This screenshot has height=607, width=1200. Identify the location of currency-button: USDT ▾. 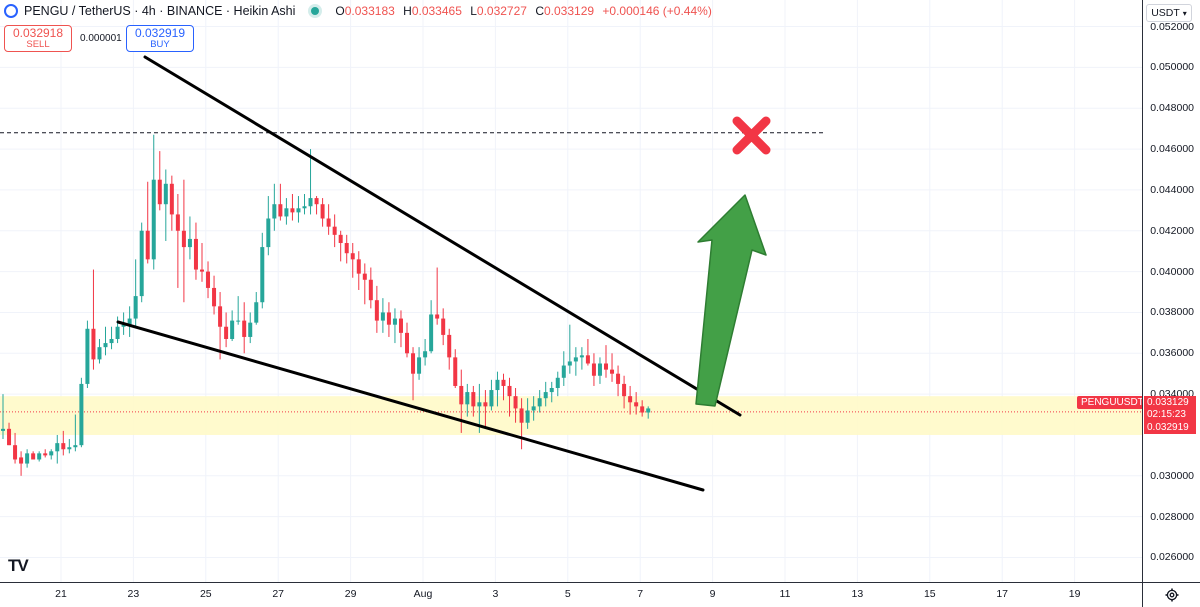
(1169, 13).